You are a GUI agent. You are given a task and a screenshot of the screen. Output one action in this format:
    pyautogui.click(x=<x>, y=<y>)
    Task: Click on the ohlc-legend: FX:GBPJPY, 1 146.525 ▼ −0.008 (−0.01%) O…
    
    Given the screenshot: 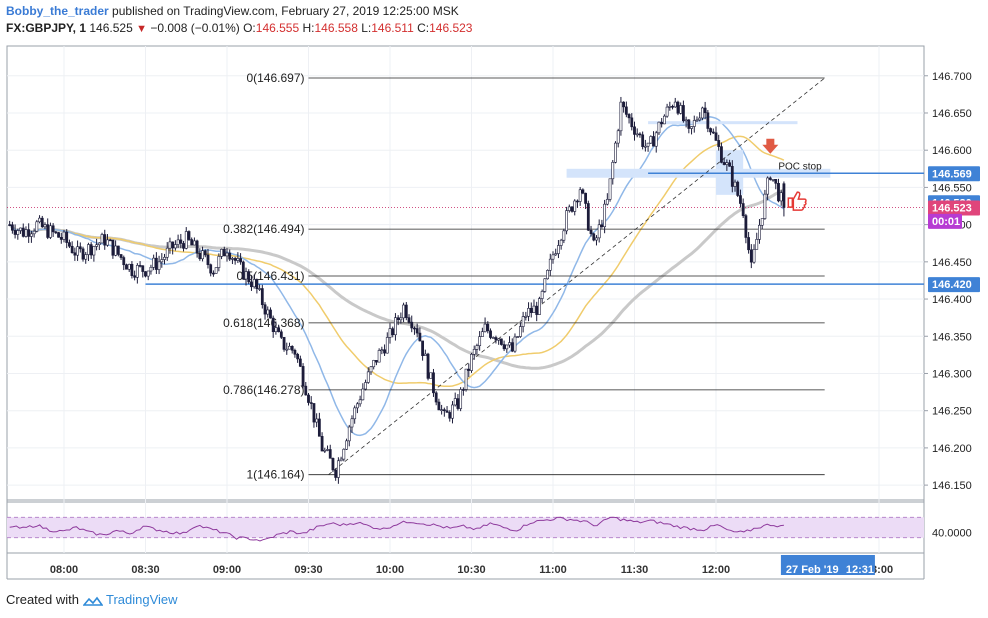 What is the action you would take?
    pyautogui.click(x=239, y=28)
    